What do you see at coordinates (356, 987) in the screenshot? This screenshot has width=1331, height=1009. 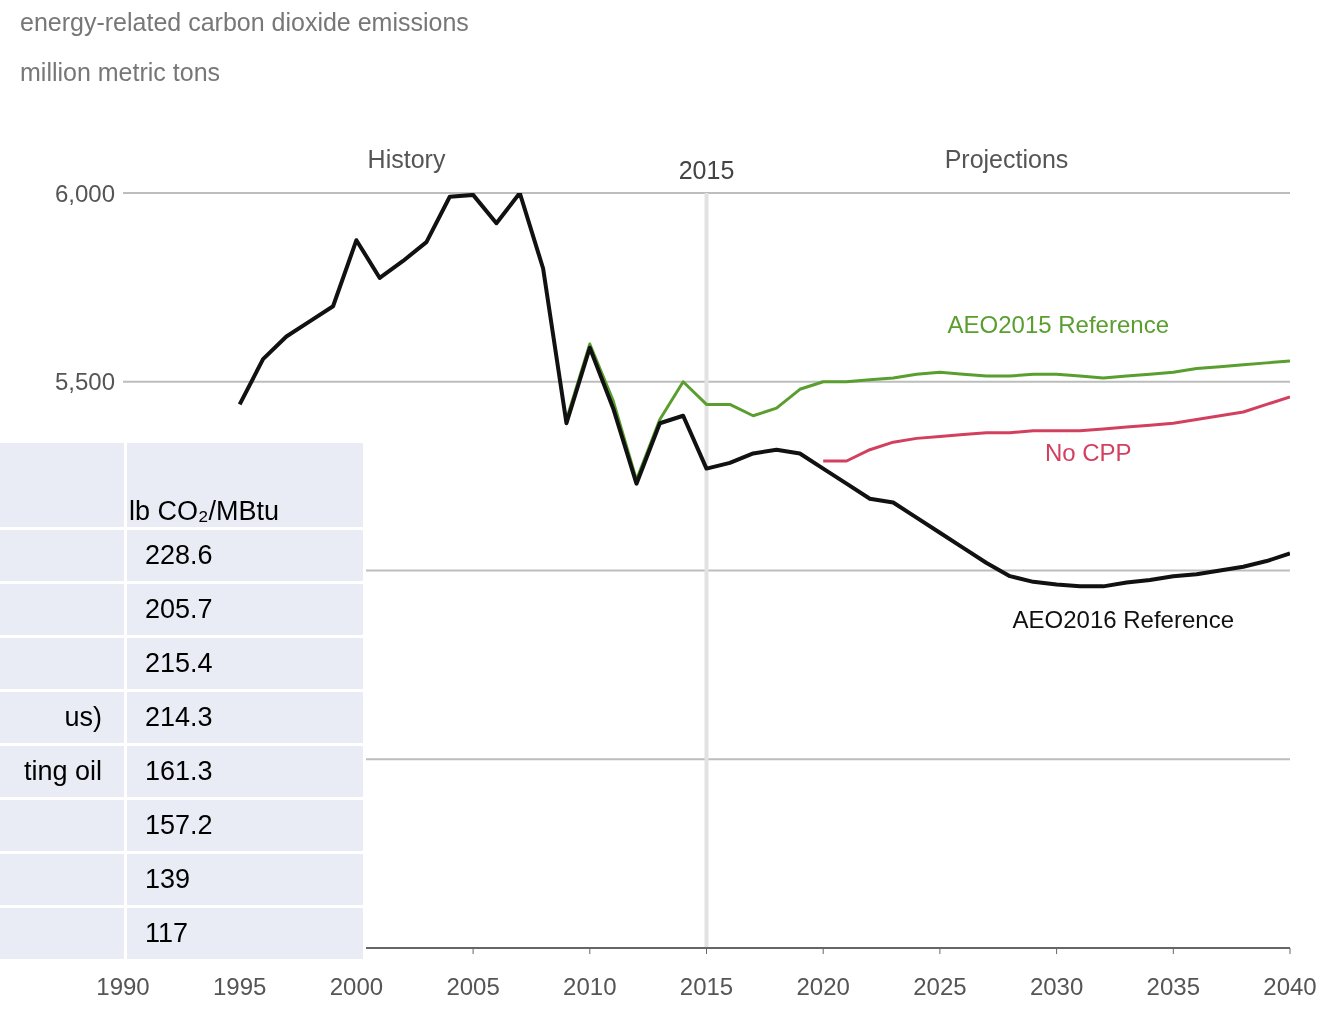 I see `x-tick-label: 2000` at bounding box center [356, 987].